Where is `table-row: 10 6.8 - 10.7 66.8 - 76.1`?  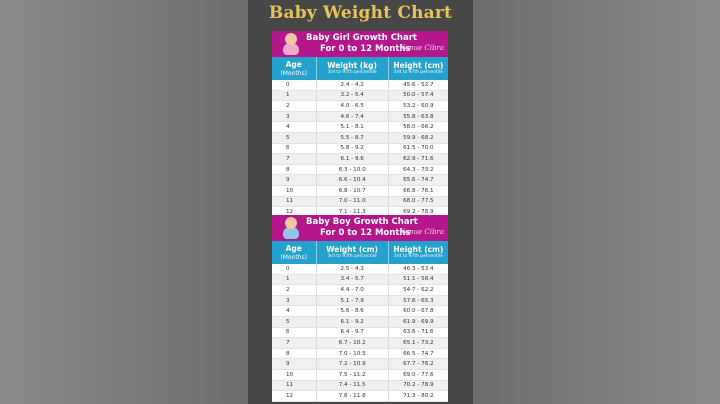 table-row: 10 6.8 - 10.7 66.8 - 76.1 is located at coordinates (360, 191).